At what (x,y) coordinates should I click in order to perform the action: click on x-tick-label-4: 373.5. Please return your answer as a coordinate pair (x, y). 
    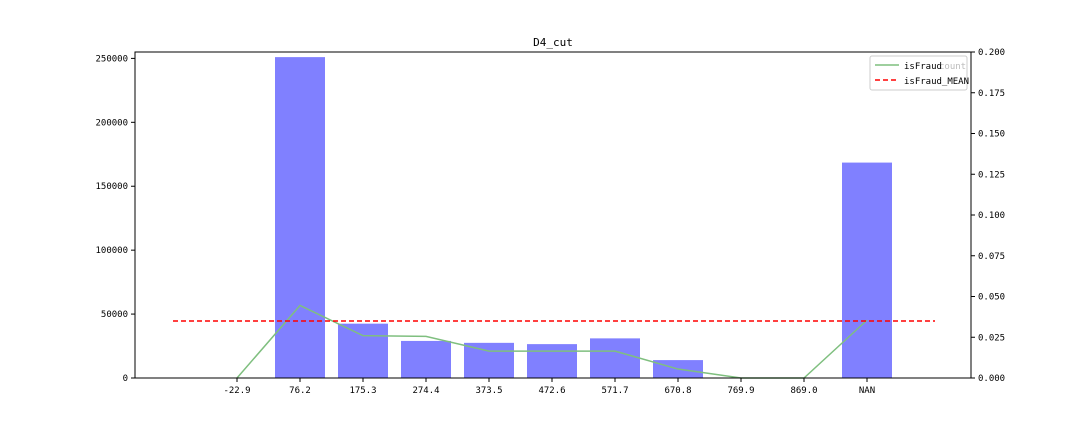
    Looking at the image, I should click on (488, 391).